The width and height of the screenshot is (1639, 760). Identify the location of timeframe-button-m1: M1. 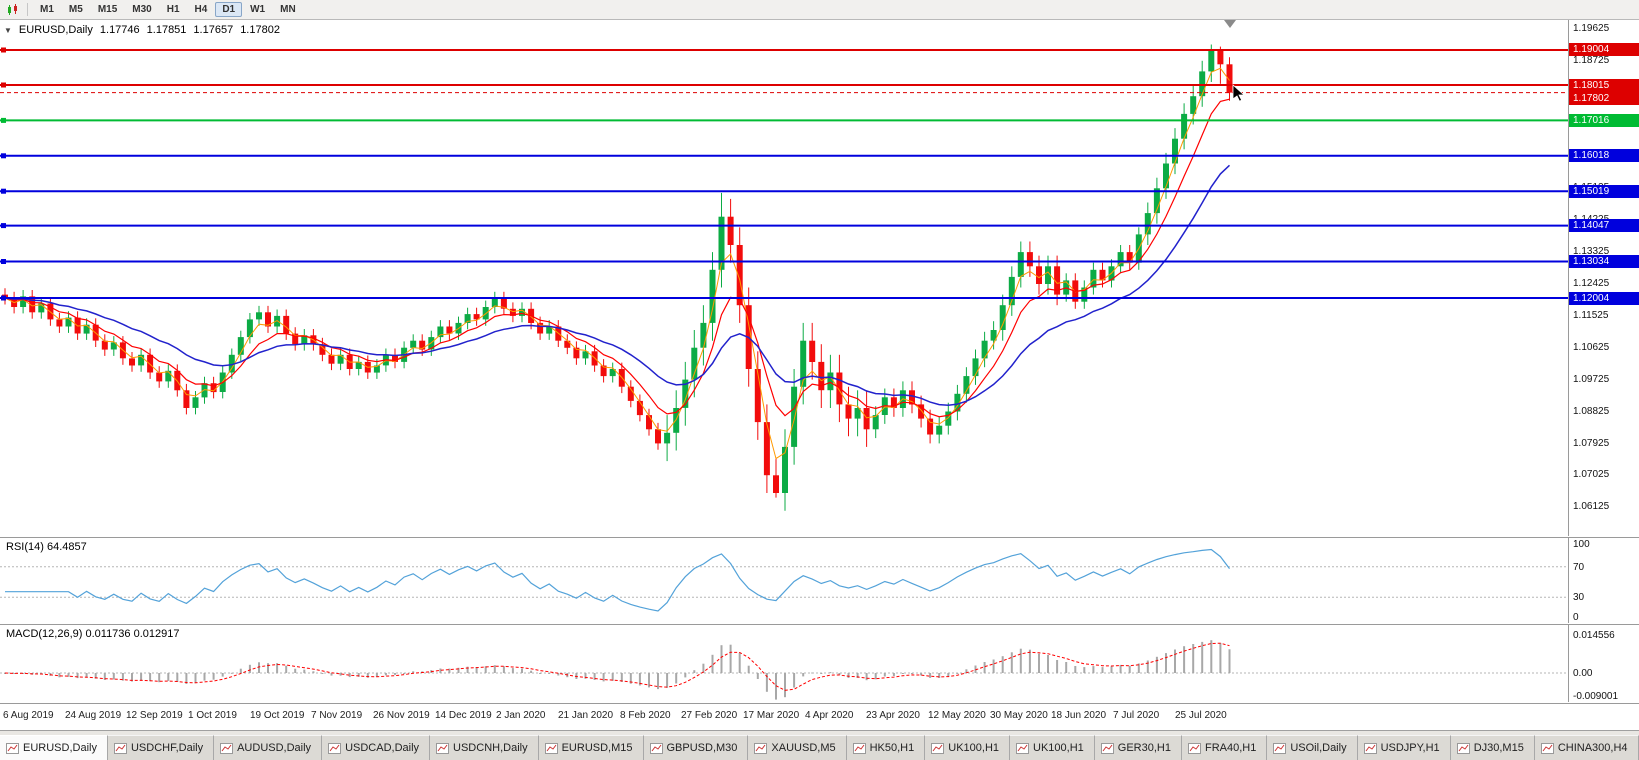
(47, 9).